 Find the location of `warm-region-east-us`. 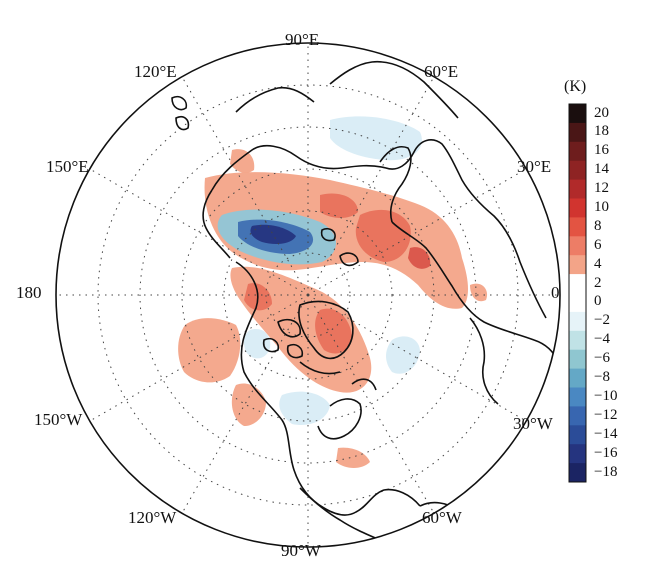

warm-region-east-us is located at coordinates (353, 457).